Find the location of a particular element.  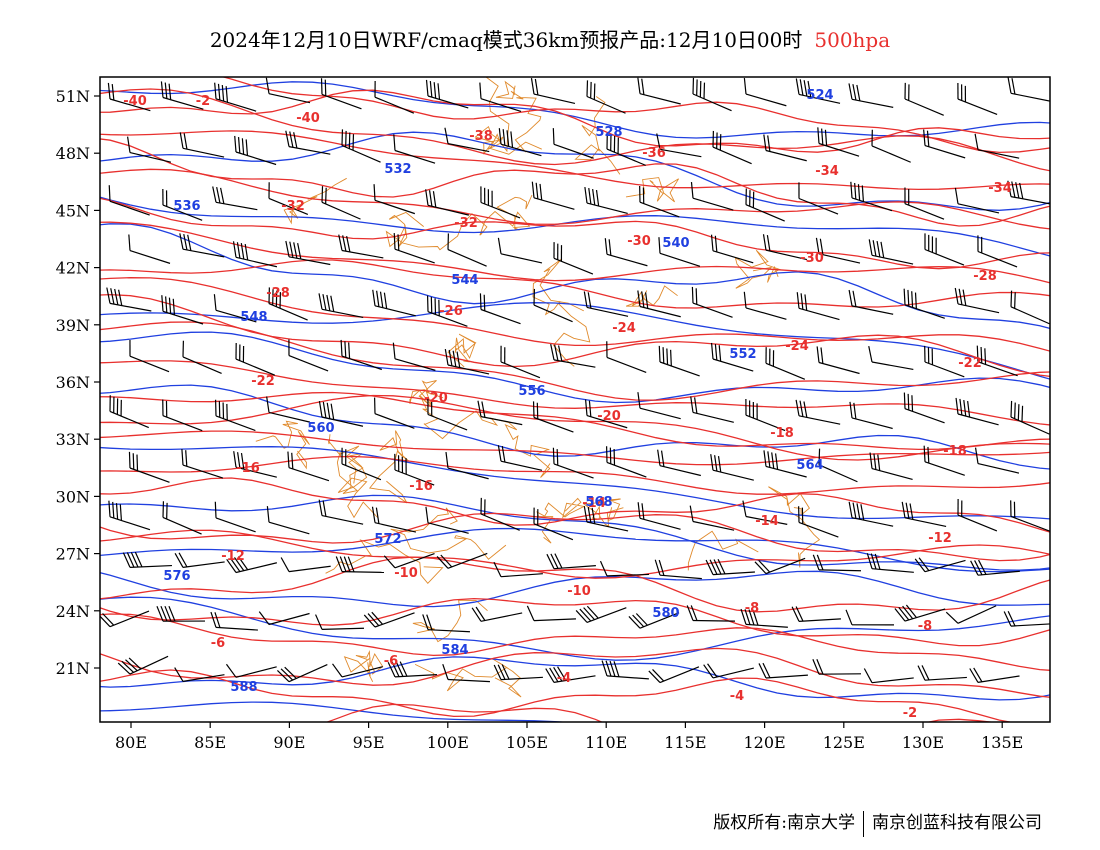

pressure-level-label: 500hpa is located at coordinates (852, 40).